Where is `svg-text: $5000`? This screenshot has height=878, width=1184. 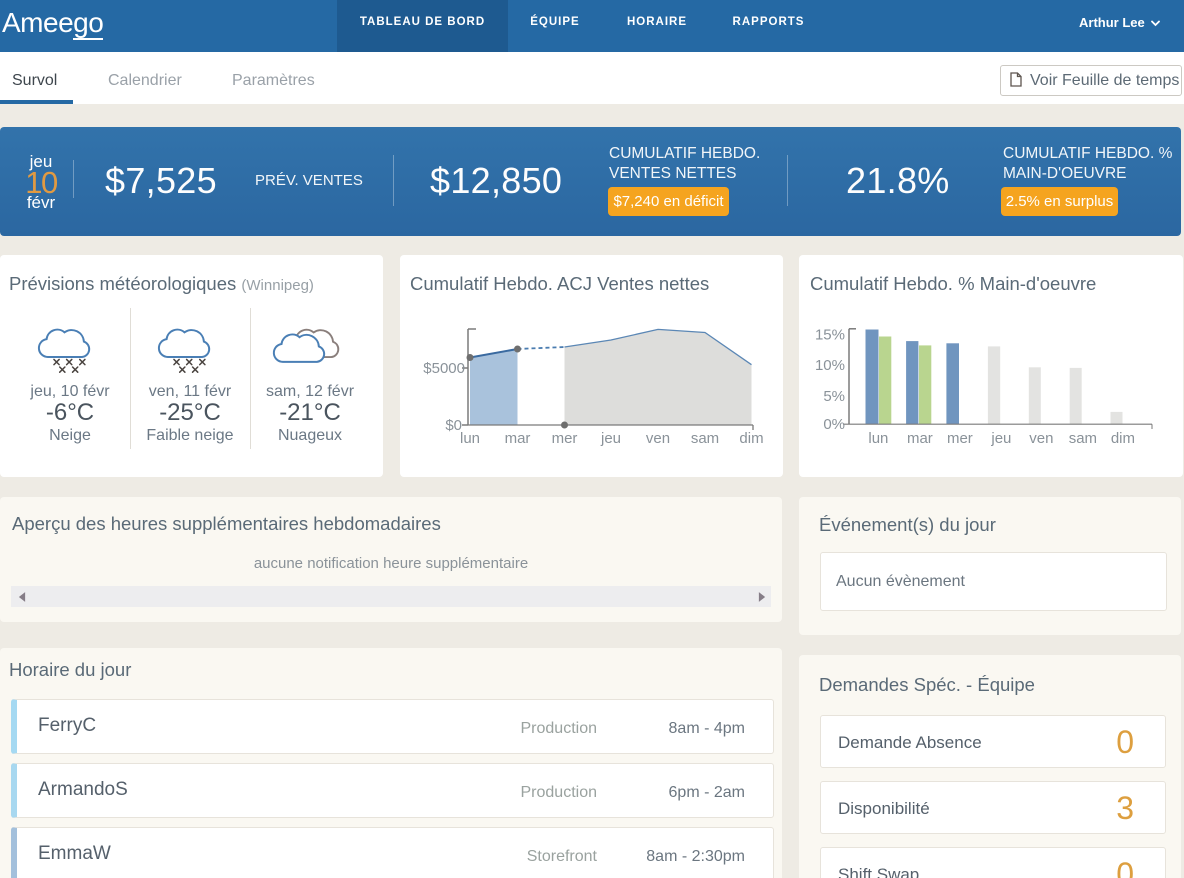 svg-text: $5000 is located at coordinates (444, 368).